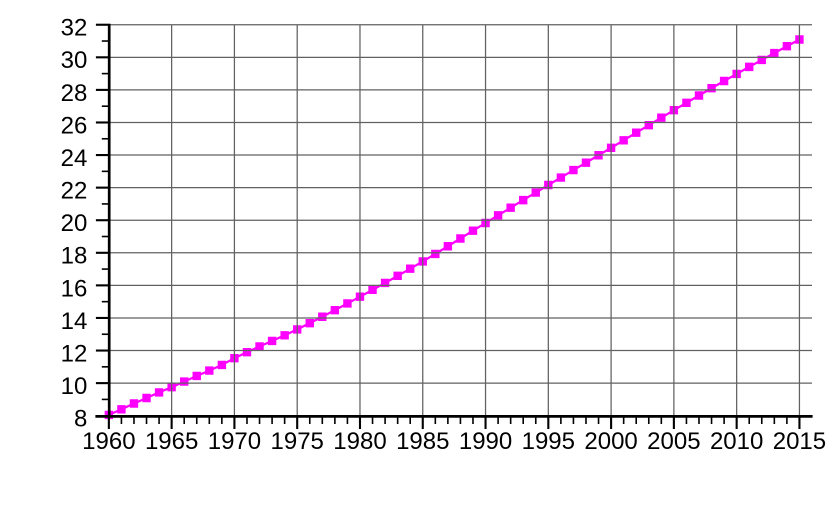 The width and height of the screenshot is (835, 512). I want to click on svg-text: 20, so click(74, 223).